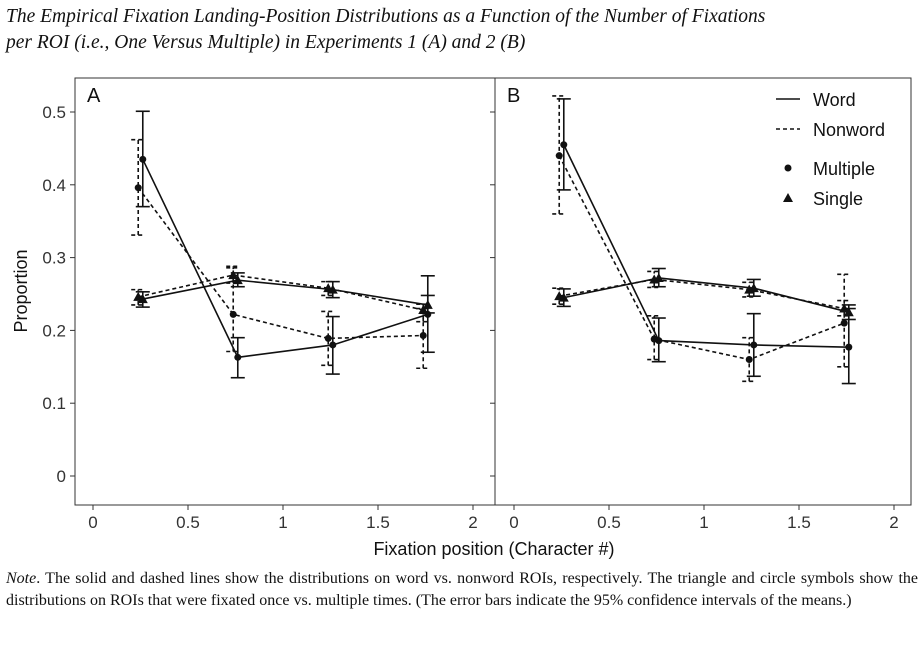 The image size is (924, 664). I want to click on y-tick-label: 0.2, so click(54, 330).